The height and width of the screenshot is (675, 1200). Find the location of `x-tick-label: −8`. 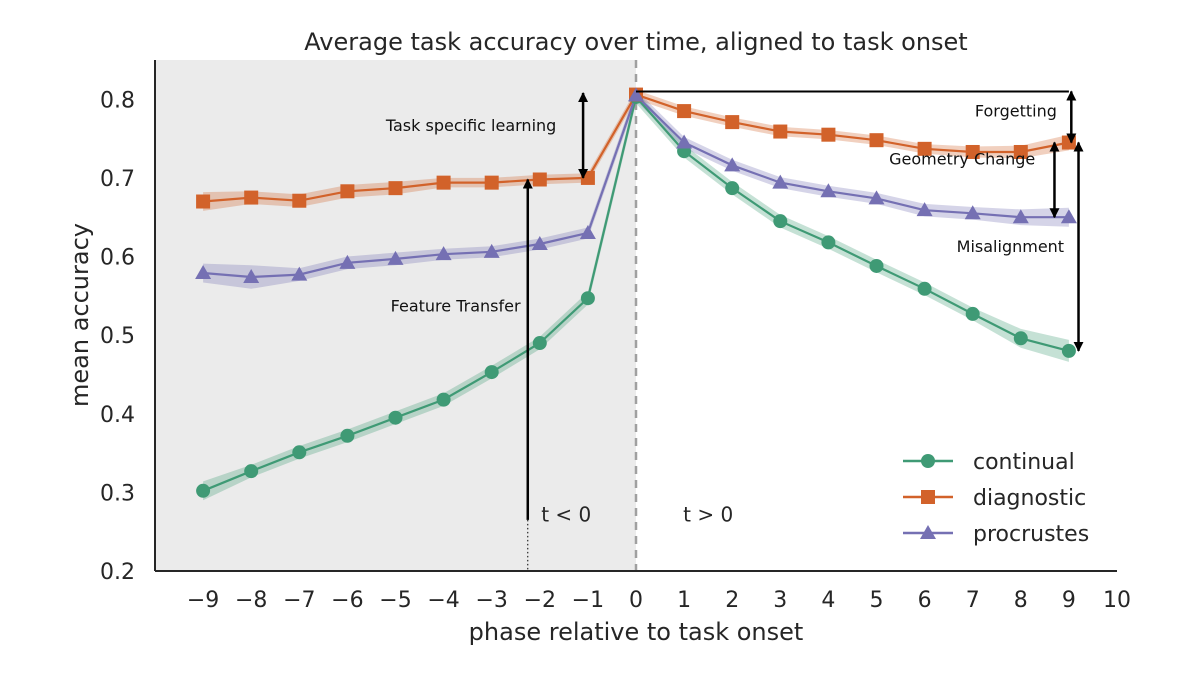

x-tick-label: −8 is located at coordinates (251, 600).